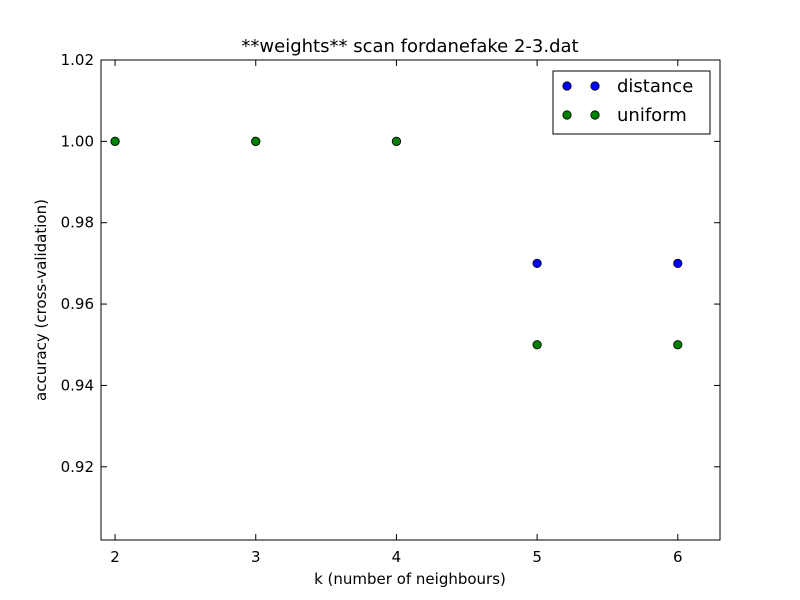 The width and height of the screenshot is (800, 600). What do you see at coordinates (41, 300) in the screenshot?
I see `y-axis-label: accuracy (cross-validation)` at bounding box center [41, 300].